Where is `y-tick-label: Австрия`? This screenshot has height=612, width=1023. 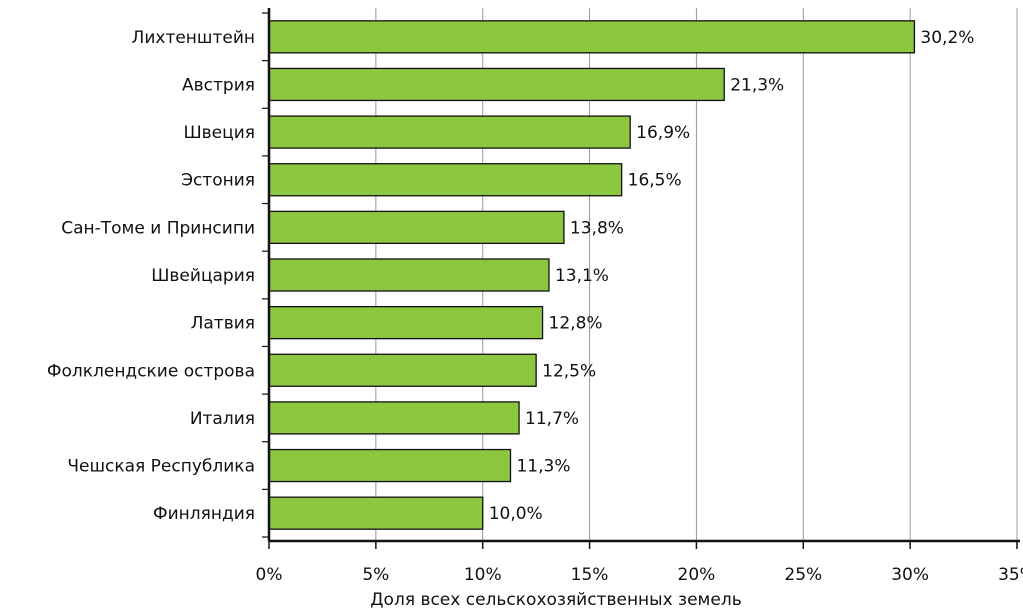 y-tick-label: Австрия is located at coordinates (218, 85).